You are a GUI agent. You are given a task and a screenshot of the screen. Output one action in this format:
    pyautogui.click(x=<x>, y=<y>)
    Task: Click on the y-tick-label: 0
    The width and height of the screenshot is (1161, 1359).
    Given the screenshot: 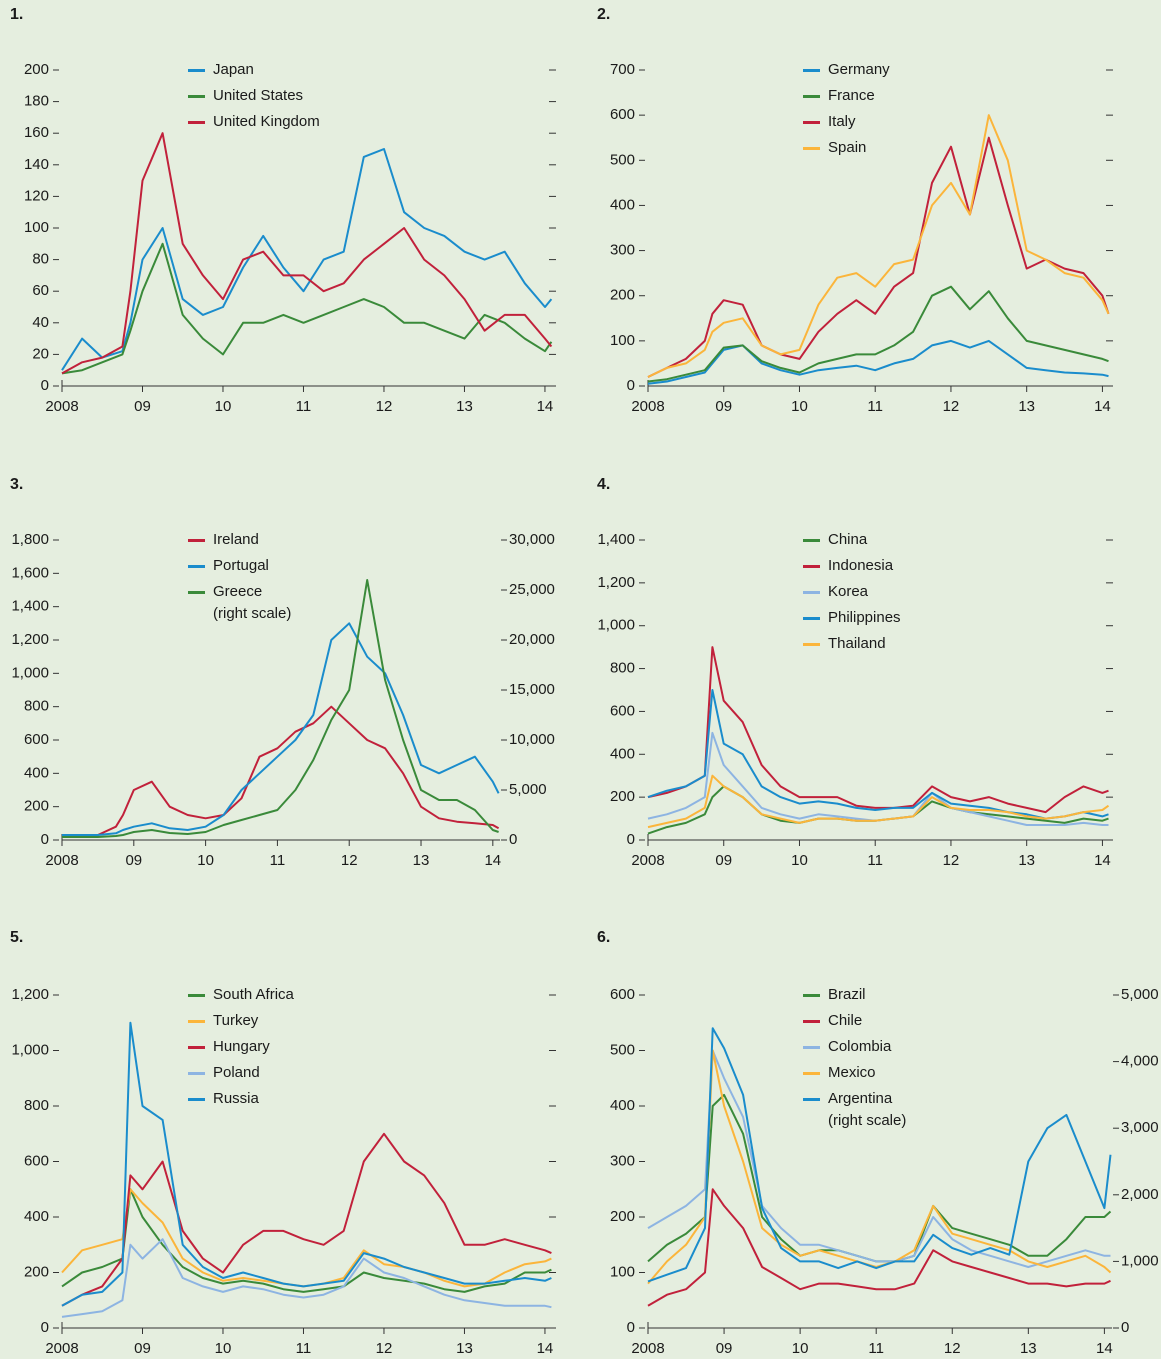 What is the action you would take?
    pyautogui.click(x=631, y=385)
    